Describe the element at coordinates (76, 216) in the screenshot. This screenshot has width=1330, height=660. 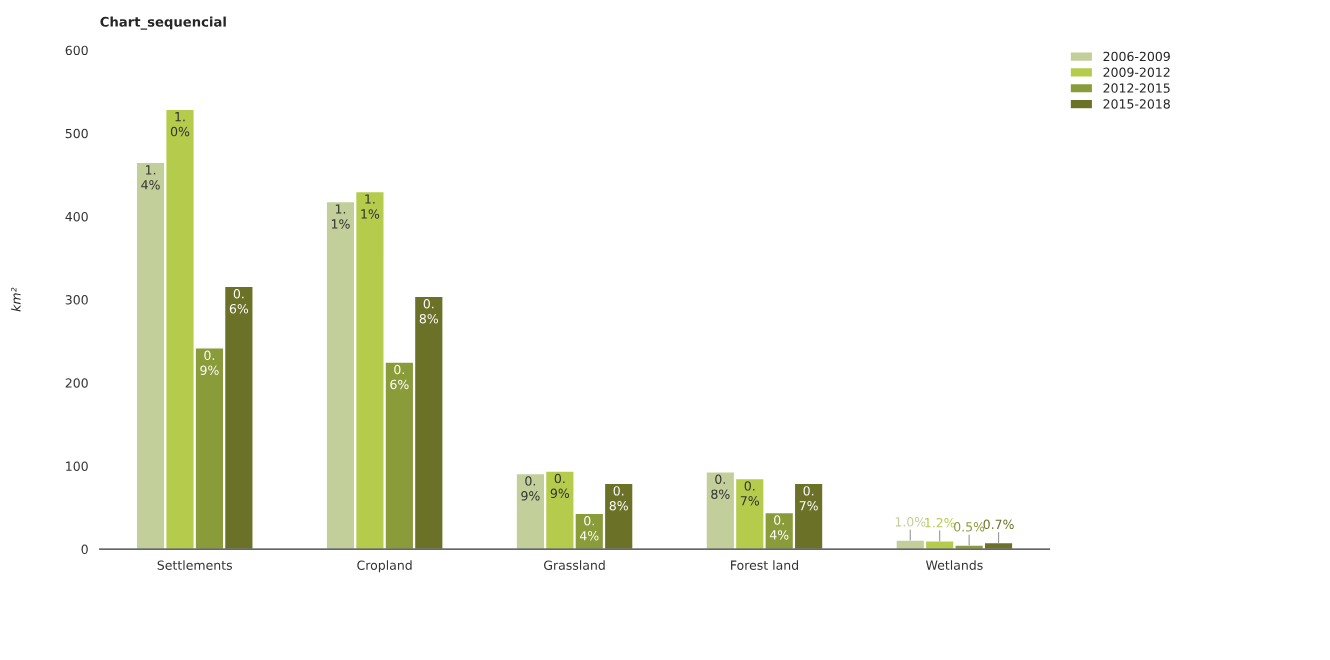
I see `y-tick-label: 400` at that location.